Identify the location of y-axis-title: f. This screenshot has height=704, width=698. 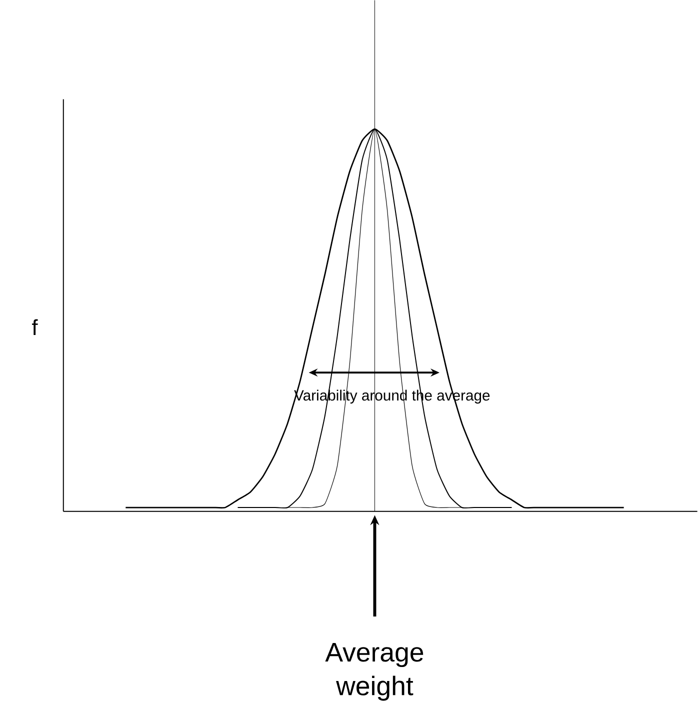
(35, 327).